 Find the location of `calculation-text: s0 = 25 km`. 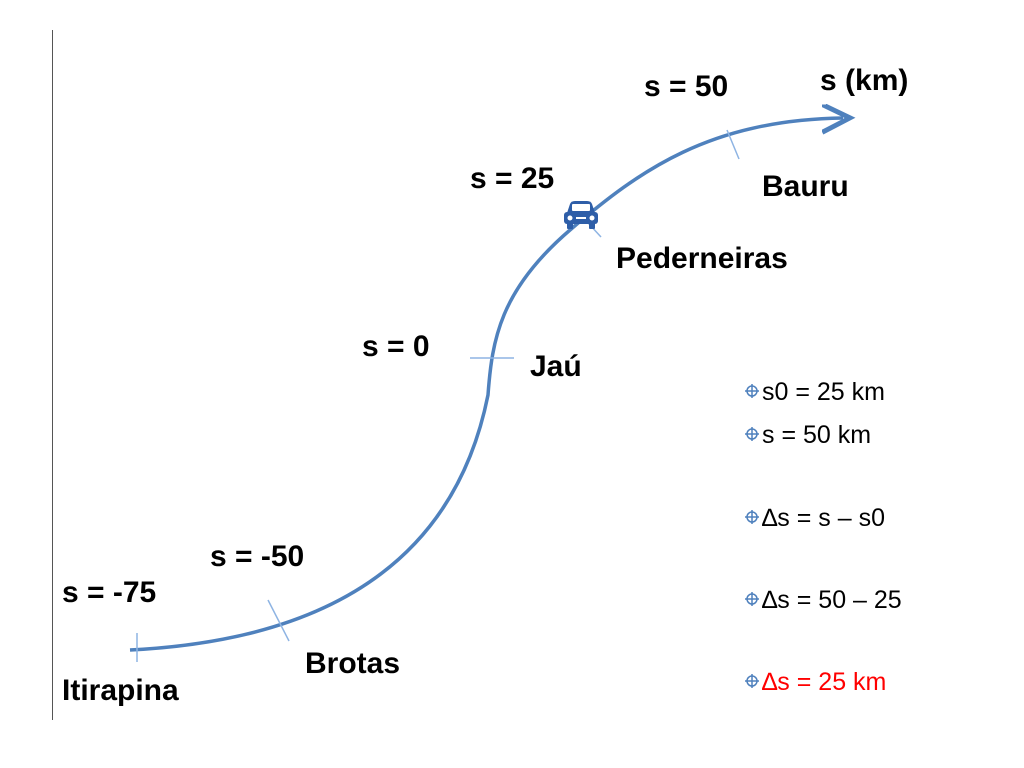

calculation-text: s0 = 25 km is located at coordinates (823, 392).